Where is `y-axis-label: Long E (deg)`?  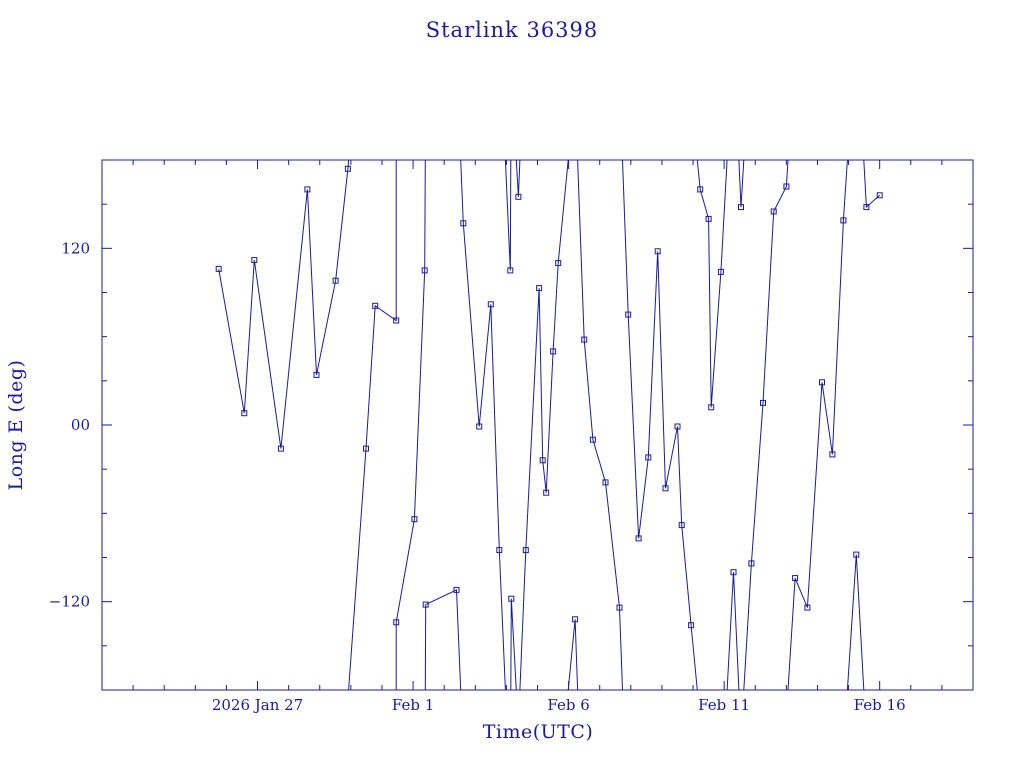 y-axis-label: Long E (deg) is located at coordinates (16, 425).